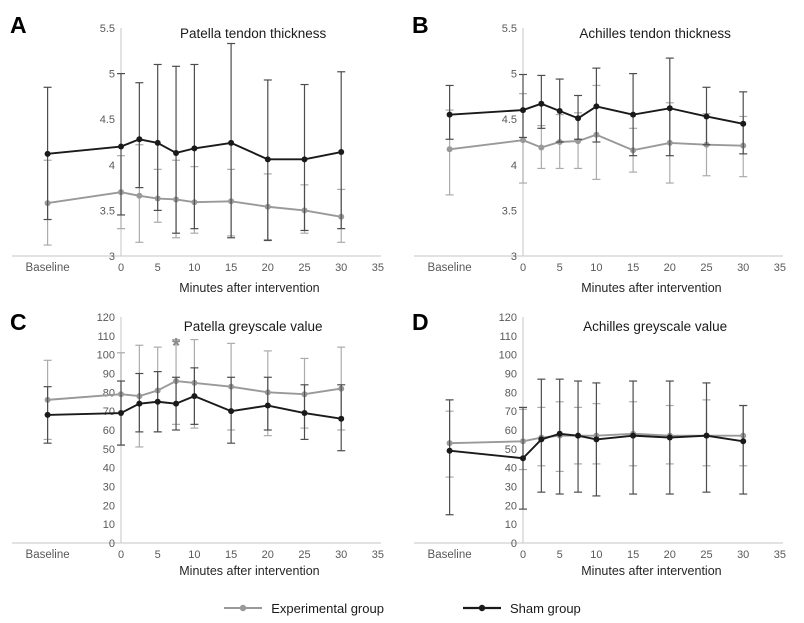 The height and width of the screenshot is (623, 804). I want to click on svg-text: 3.5, so click(107, 211).